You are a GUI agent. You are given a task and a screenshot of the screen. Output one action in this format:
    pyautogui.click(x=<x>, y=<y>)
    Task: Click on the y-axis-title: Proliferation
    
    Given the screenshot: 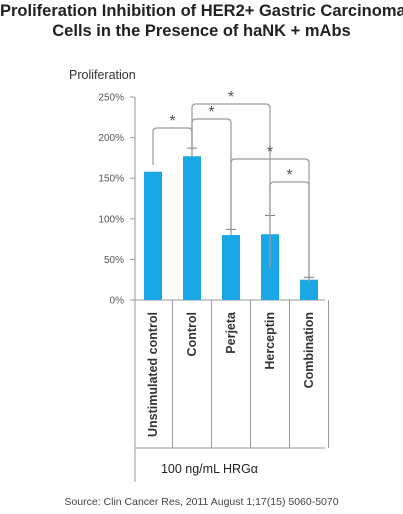 What is the action you would take?
    pyautogui.click(x=102, y=75)
    